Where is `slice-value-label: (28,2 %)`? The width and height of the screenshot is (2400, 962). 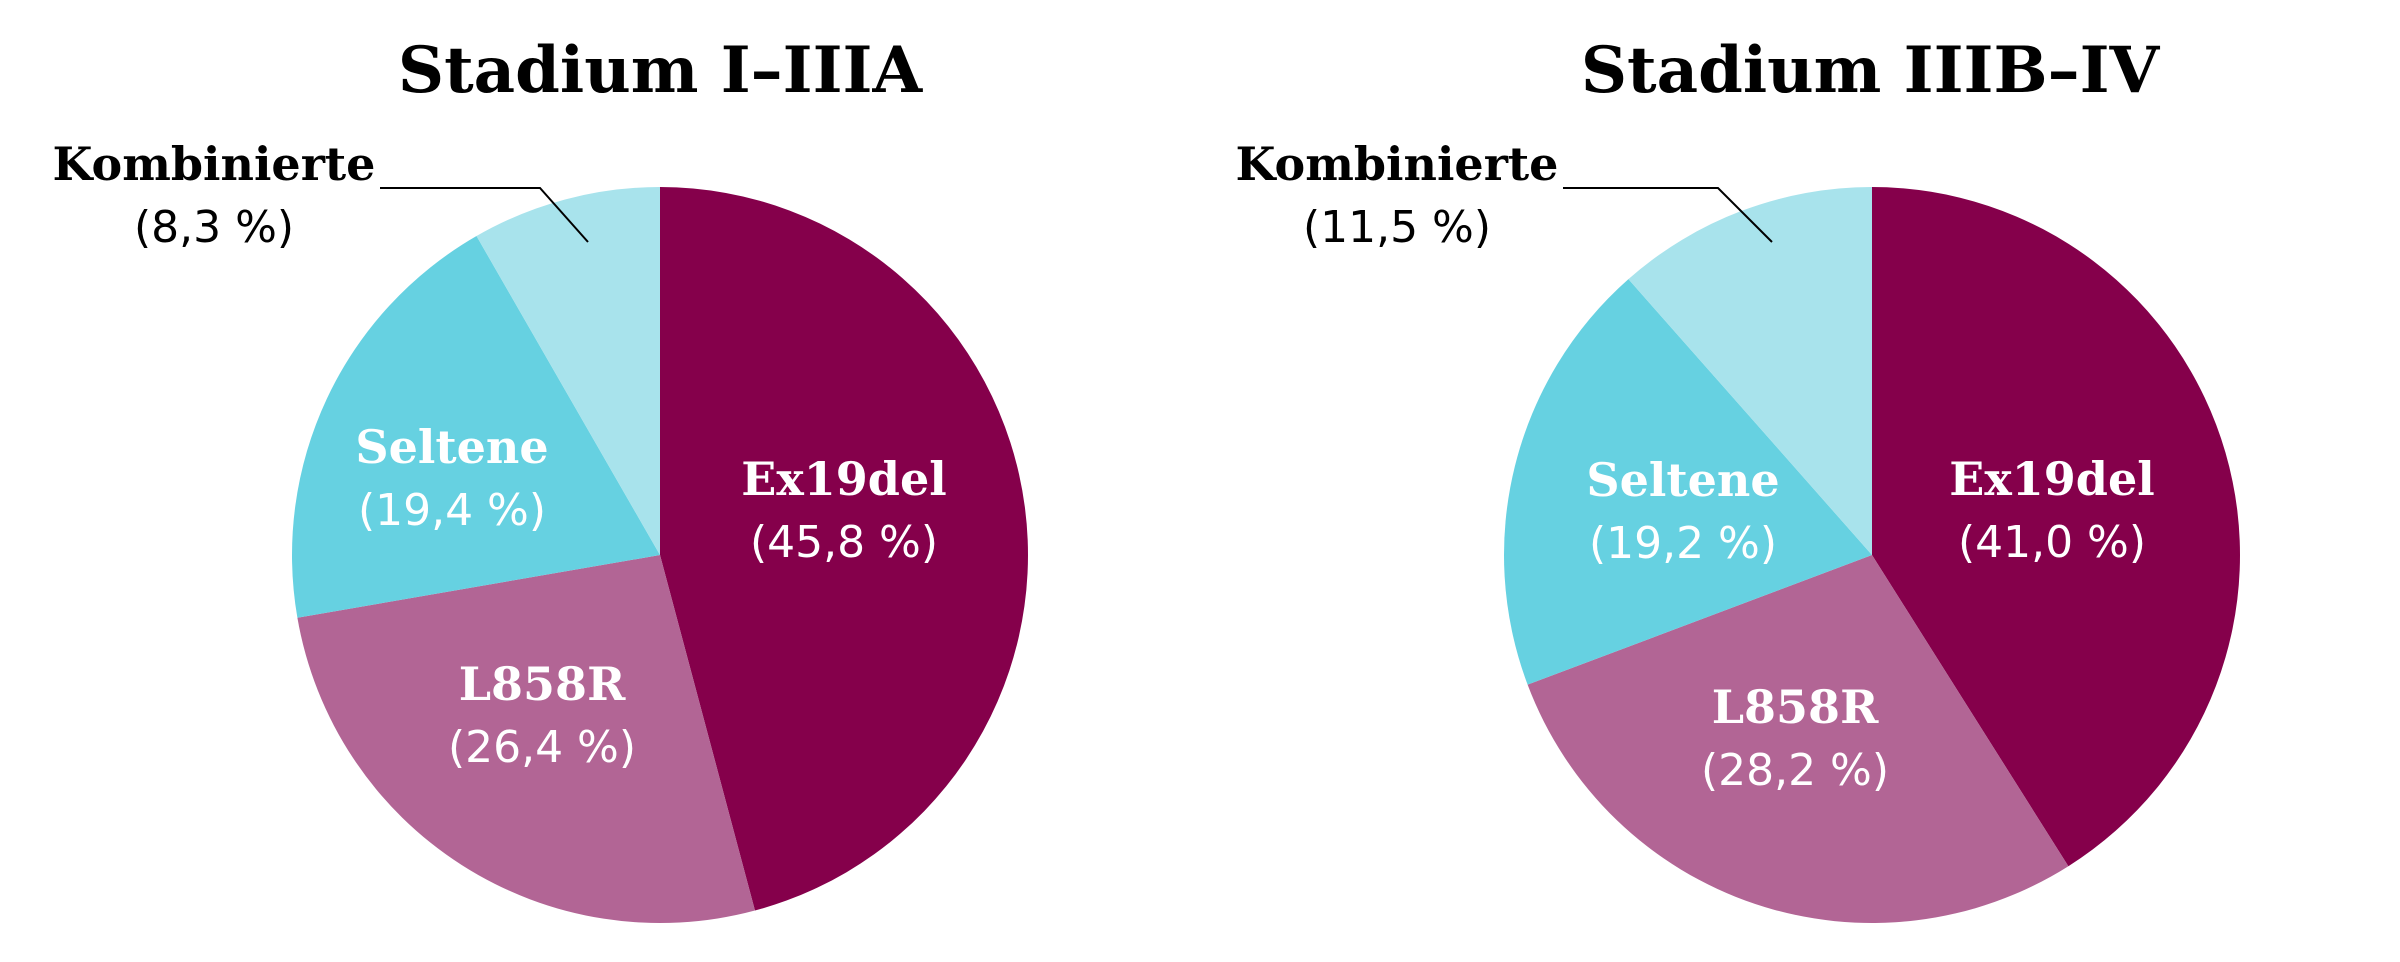 slice-value-label: (28,2 %) is located at coordinates (1795, 770).